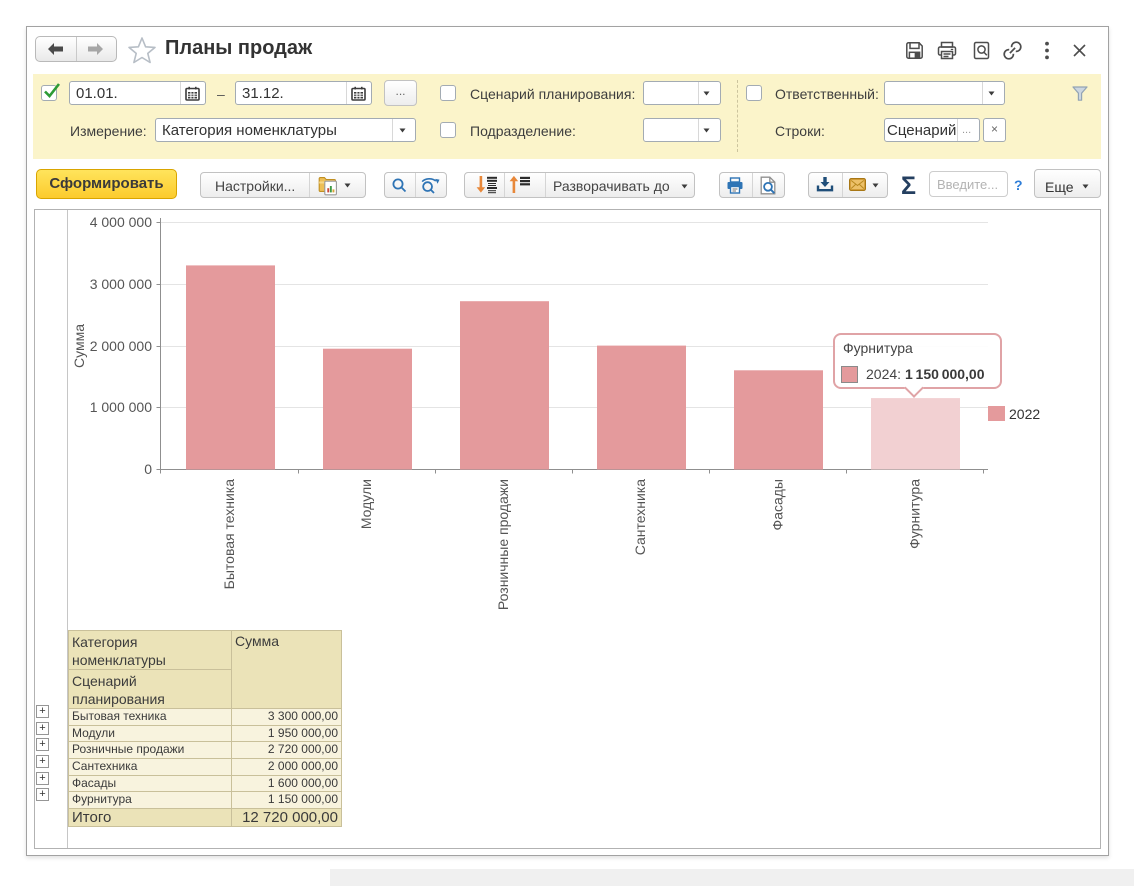  Describe the element at coordinates (79, 346) in the screenshot. I see `svg-text: Сумма` at that location.